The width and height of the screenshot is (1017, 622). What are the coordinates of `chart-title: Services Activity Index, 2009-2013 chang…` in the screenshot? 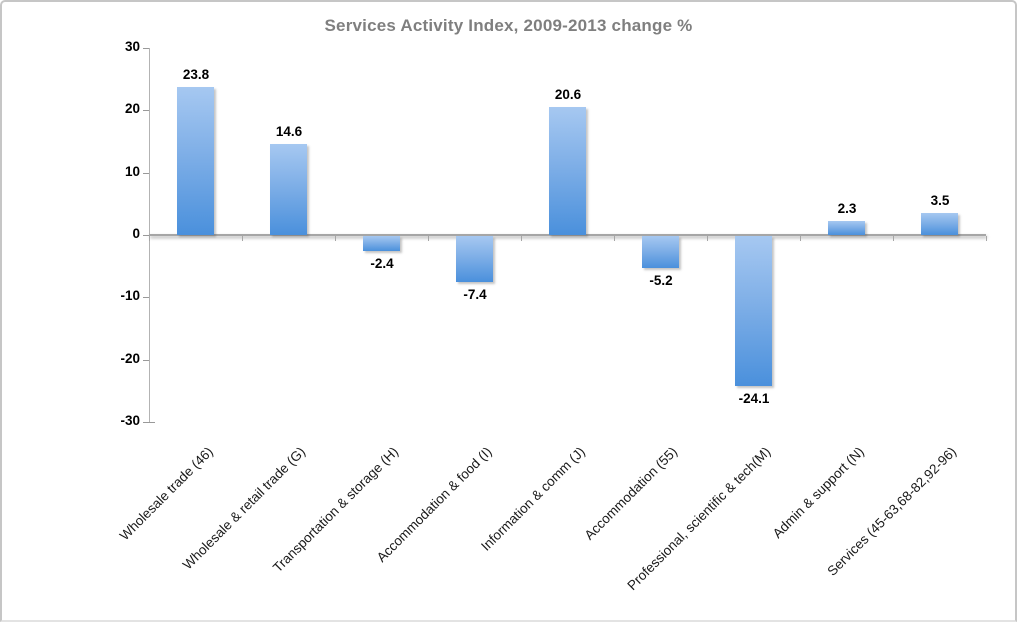 It's located at (508, 25).